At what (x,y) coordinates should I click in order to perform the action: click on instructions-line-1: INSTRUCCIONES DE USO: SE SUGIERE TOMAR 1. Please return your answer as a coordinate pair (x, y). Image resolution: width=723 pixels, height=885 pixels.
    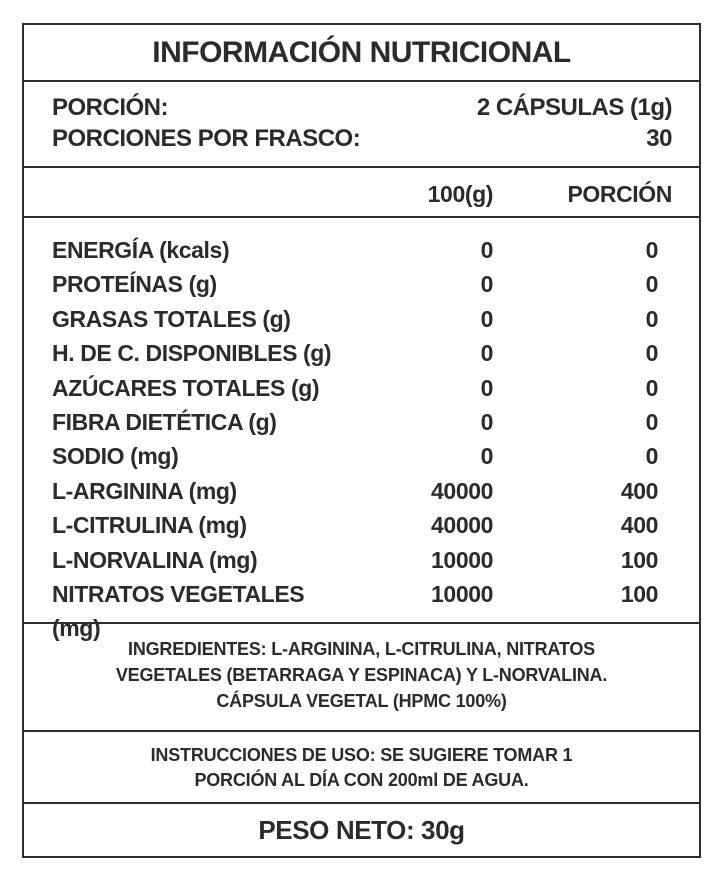
    Looking at the image, I should click on (361, 755).